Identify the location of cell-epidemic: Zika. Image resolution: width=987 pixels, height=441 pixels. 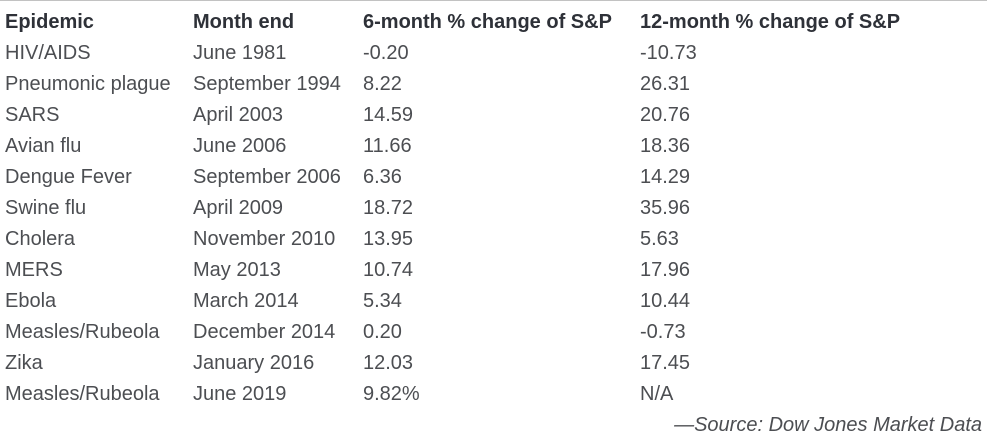
(24, 363).